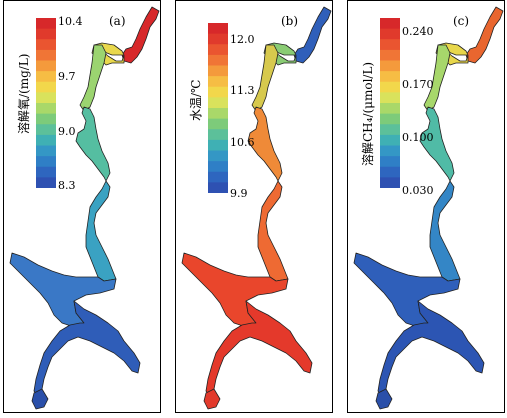 This screenshot has width=507, height=418. I want to click on colorbar-b, so click(218, 108).